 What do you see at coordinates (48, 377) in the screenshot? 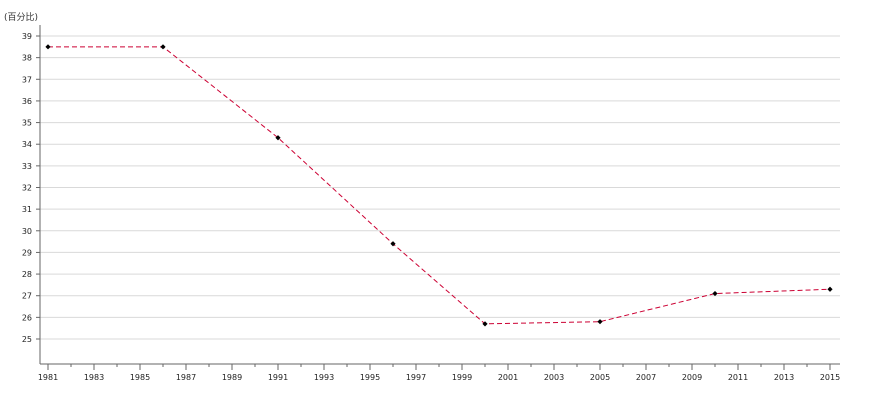
I see `x-tick-label: 1981` at bounding box center [48, 377].